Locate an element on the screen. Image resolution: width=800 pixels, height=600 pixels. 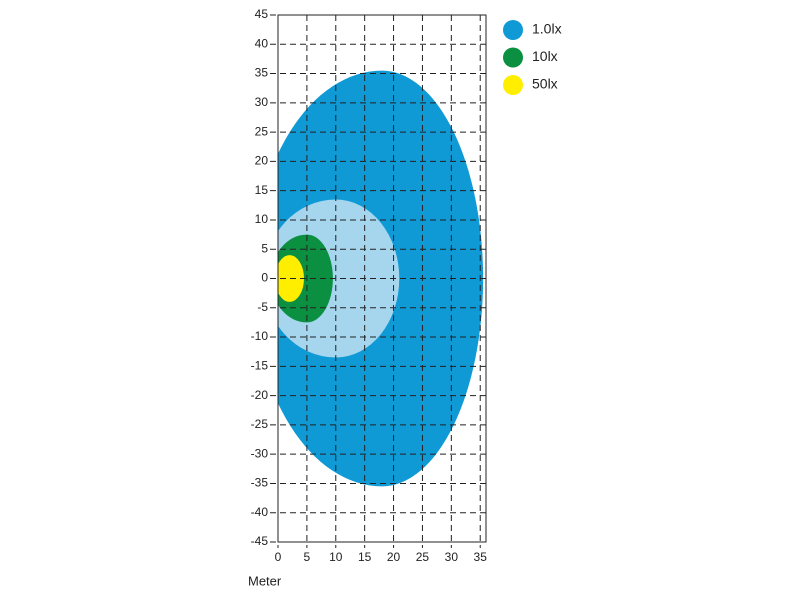
legend-label: 50lx is located at coordinates (545, 84).